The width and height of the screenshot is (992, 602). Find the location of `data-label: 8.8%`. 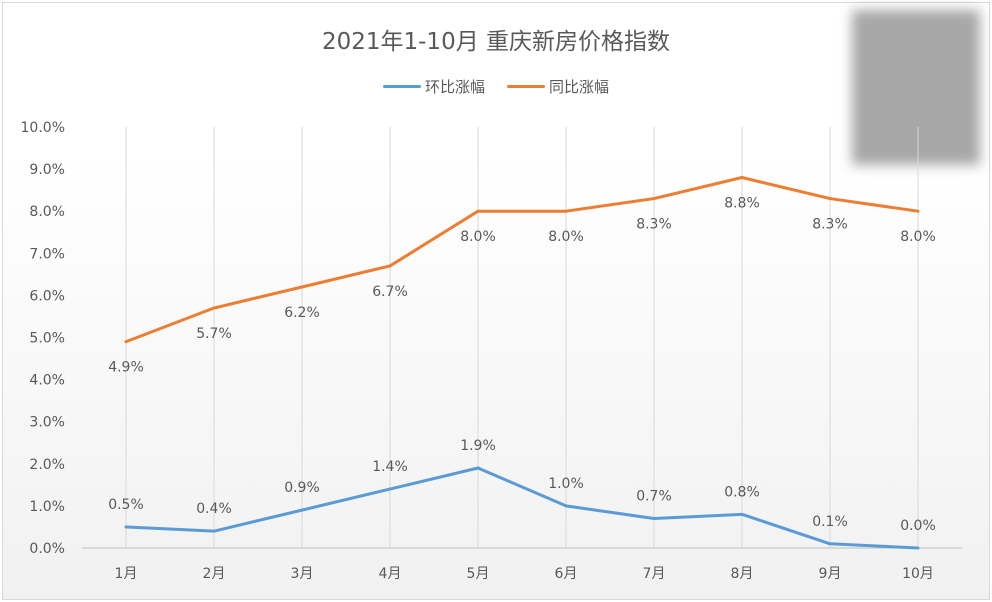

data-label: 8.8% is located at coordinates (742, 204).